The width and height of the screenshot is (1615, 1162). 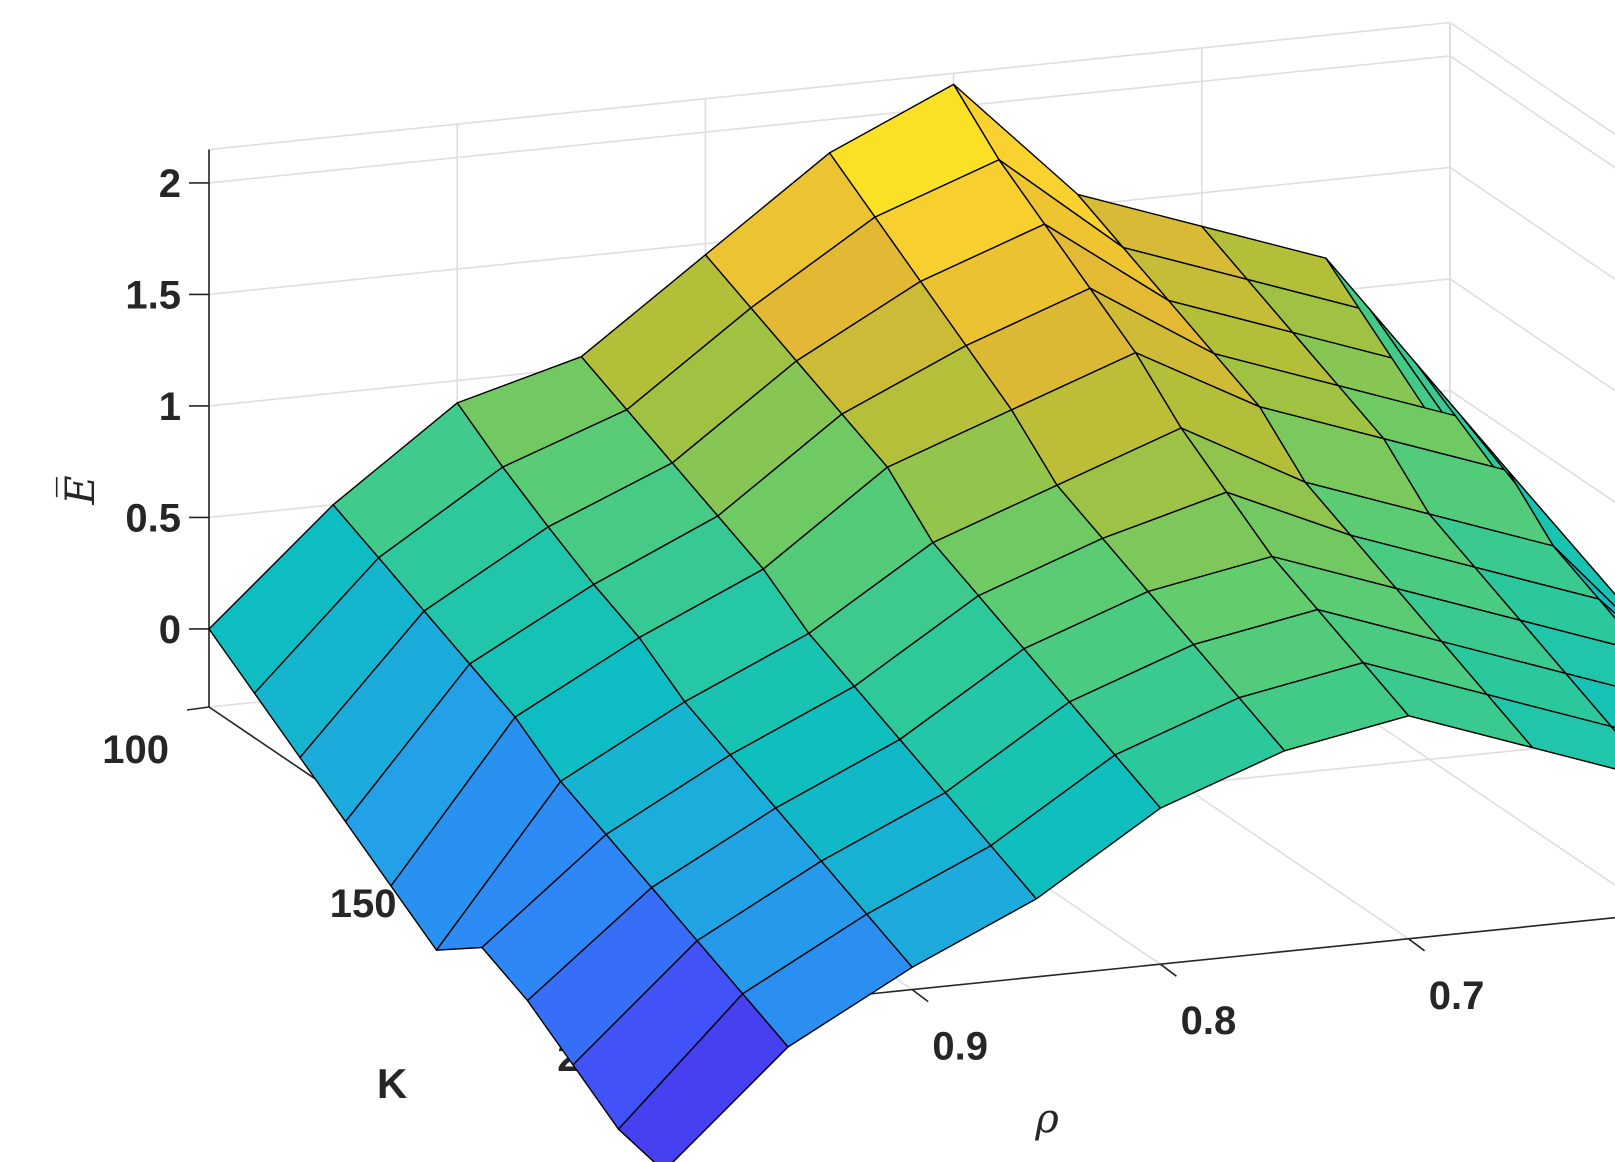 I want to click on k-tick-mark, so click(x=198, y=708).